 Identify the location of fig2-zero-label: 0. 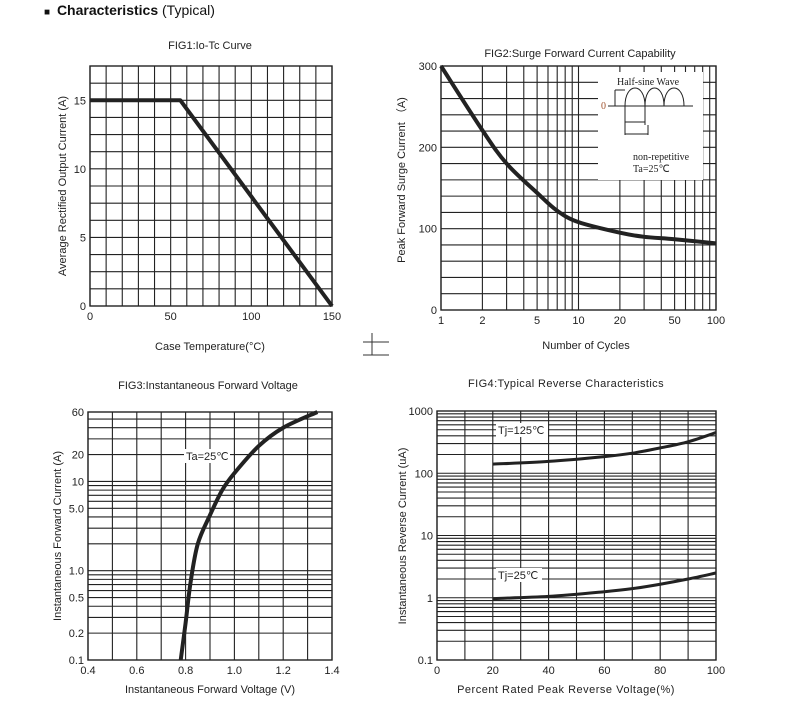
(603, 106).